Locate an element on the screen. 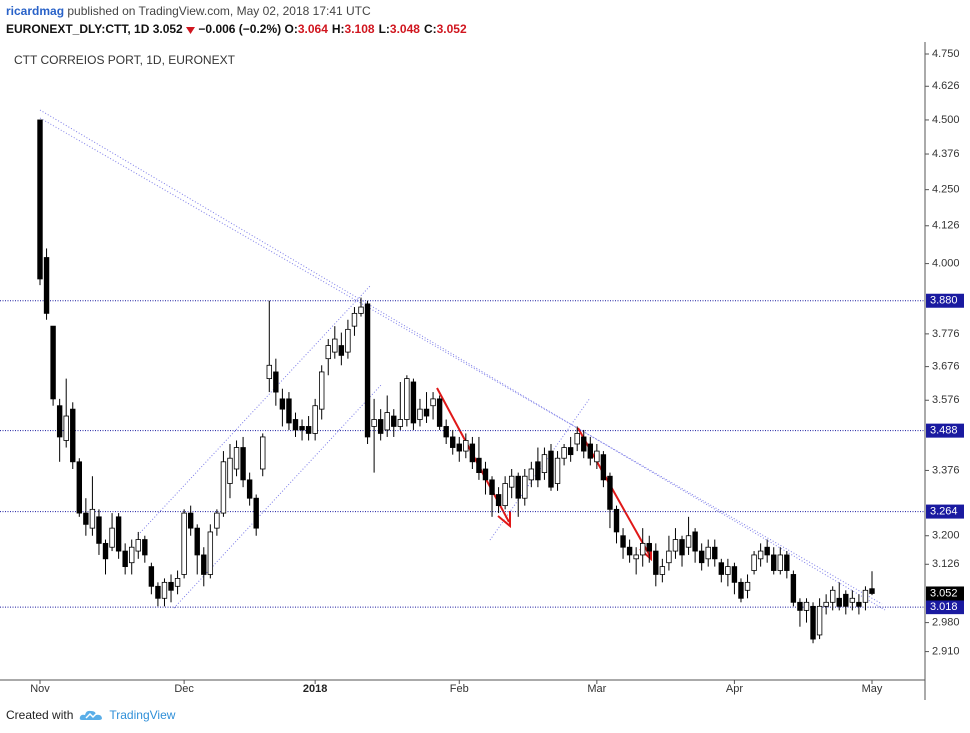 This screenshot has height=733, width=970. created-with: Created with is located at coordinates (40, 715).